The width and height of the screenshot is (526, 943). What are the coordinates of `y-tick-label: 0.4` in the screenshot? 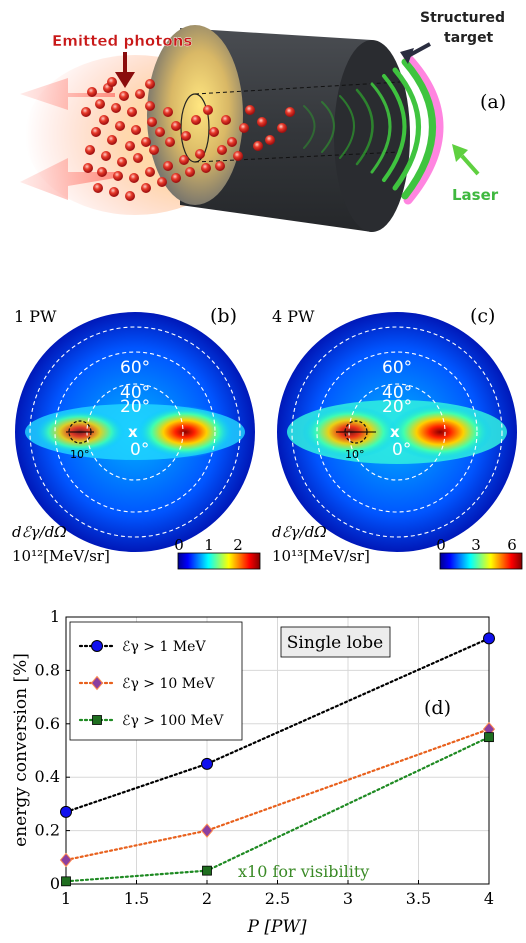 It's located at (47, 776).